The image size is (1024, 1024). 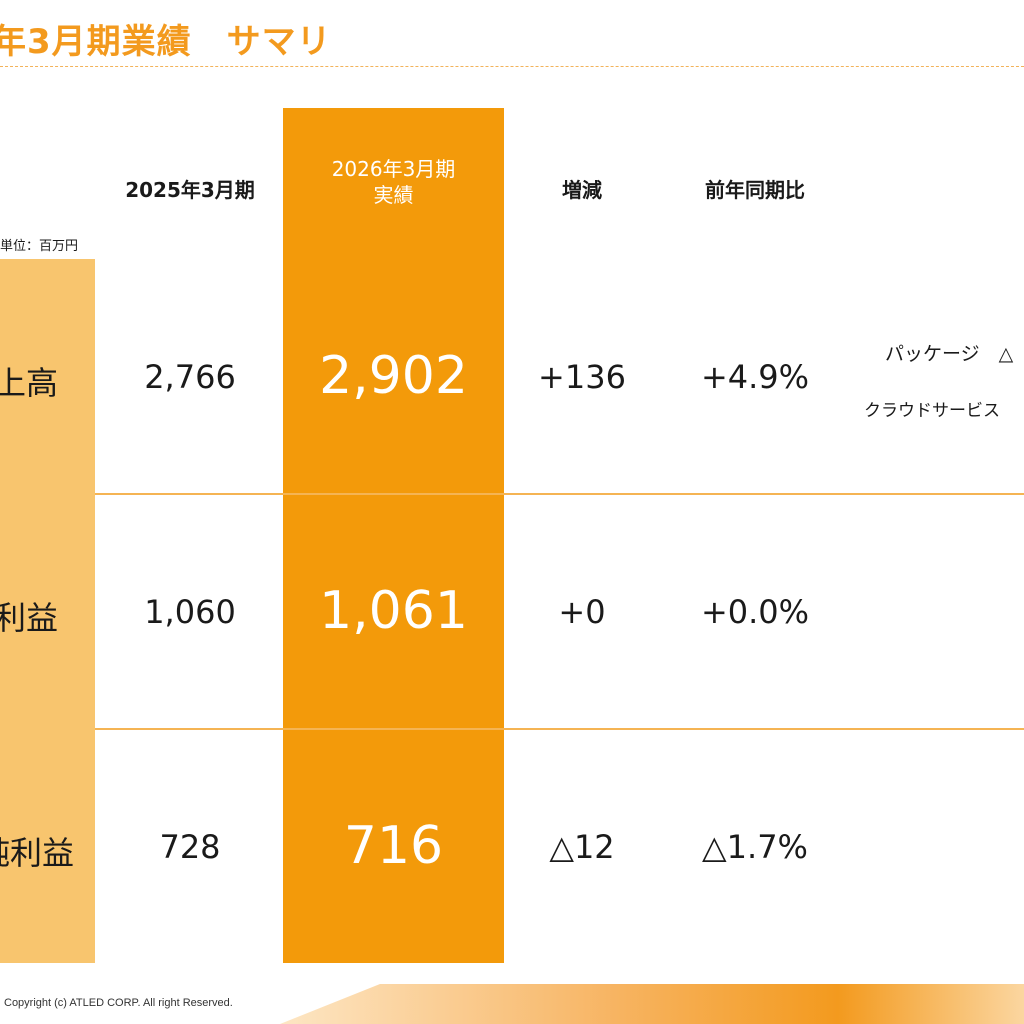 I want to click on unit-label: 単位：百万円, so click(x=39, y=246).